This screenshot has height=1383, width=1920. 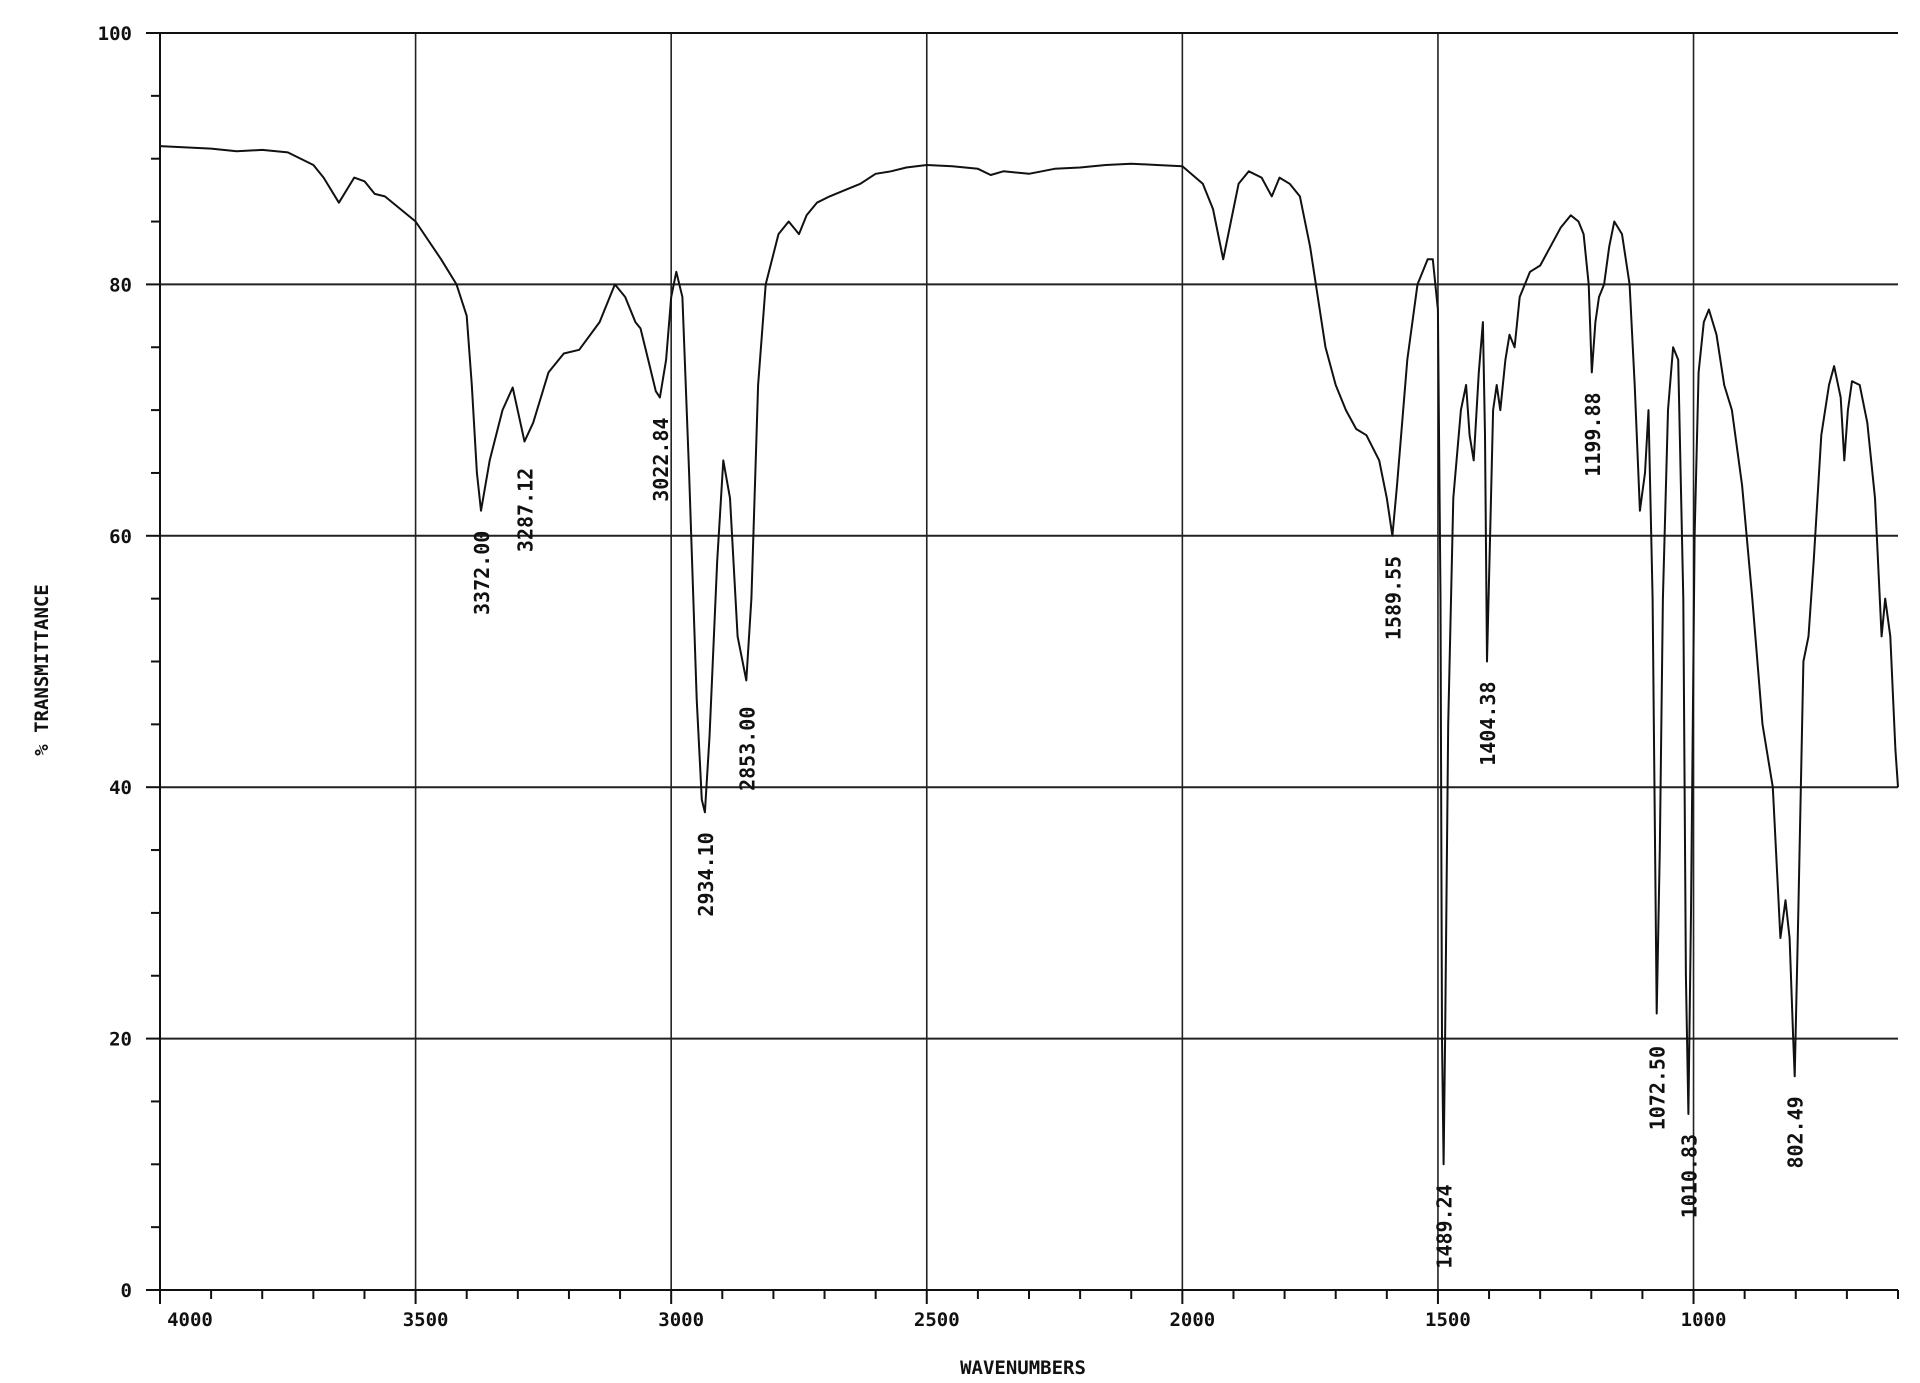 What do you see at coordinates (1448, 1320) in the screenshot?
I see `x-tick-label: 1500` at bounding box center [1448, 1320].